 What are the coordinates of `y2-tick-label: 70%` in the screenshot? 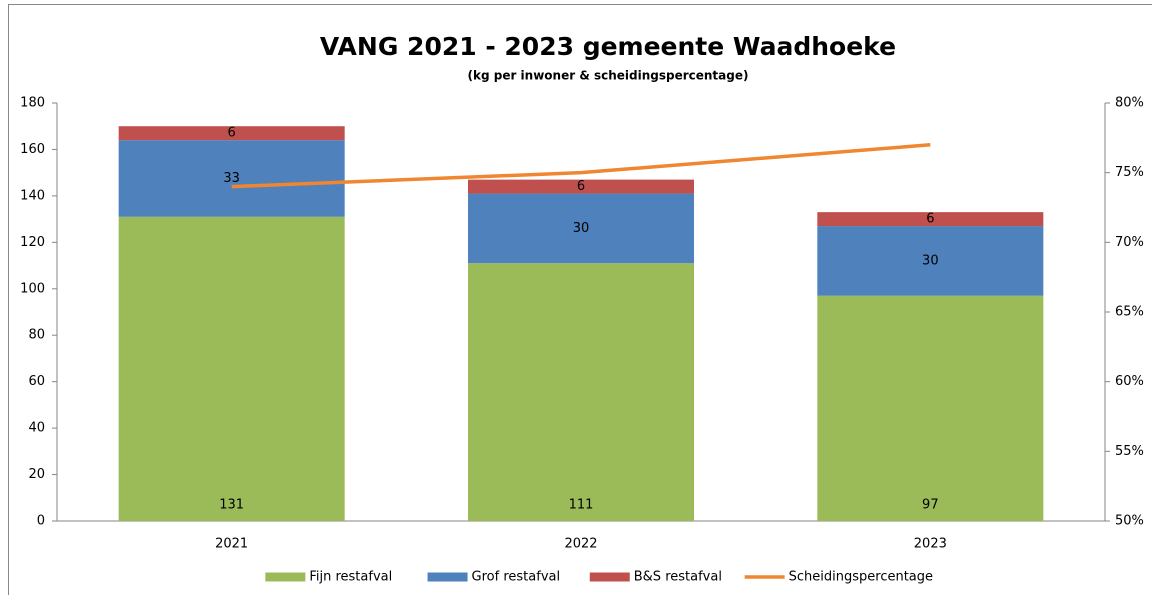 It's located at (1129, 242).